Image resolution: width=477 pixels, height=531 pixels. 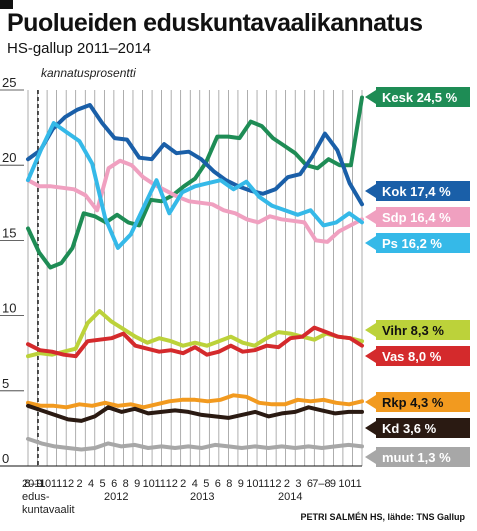 I want to click on x-tick-label: 3, so click(x=298, y=484).